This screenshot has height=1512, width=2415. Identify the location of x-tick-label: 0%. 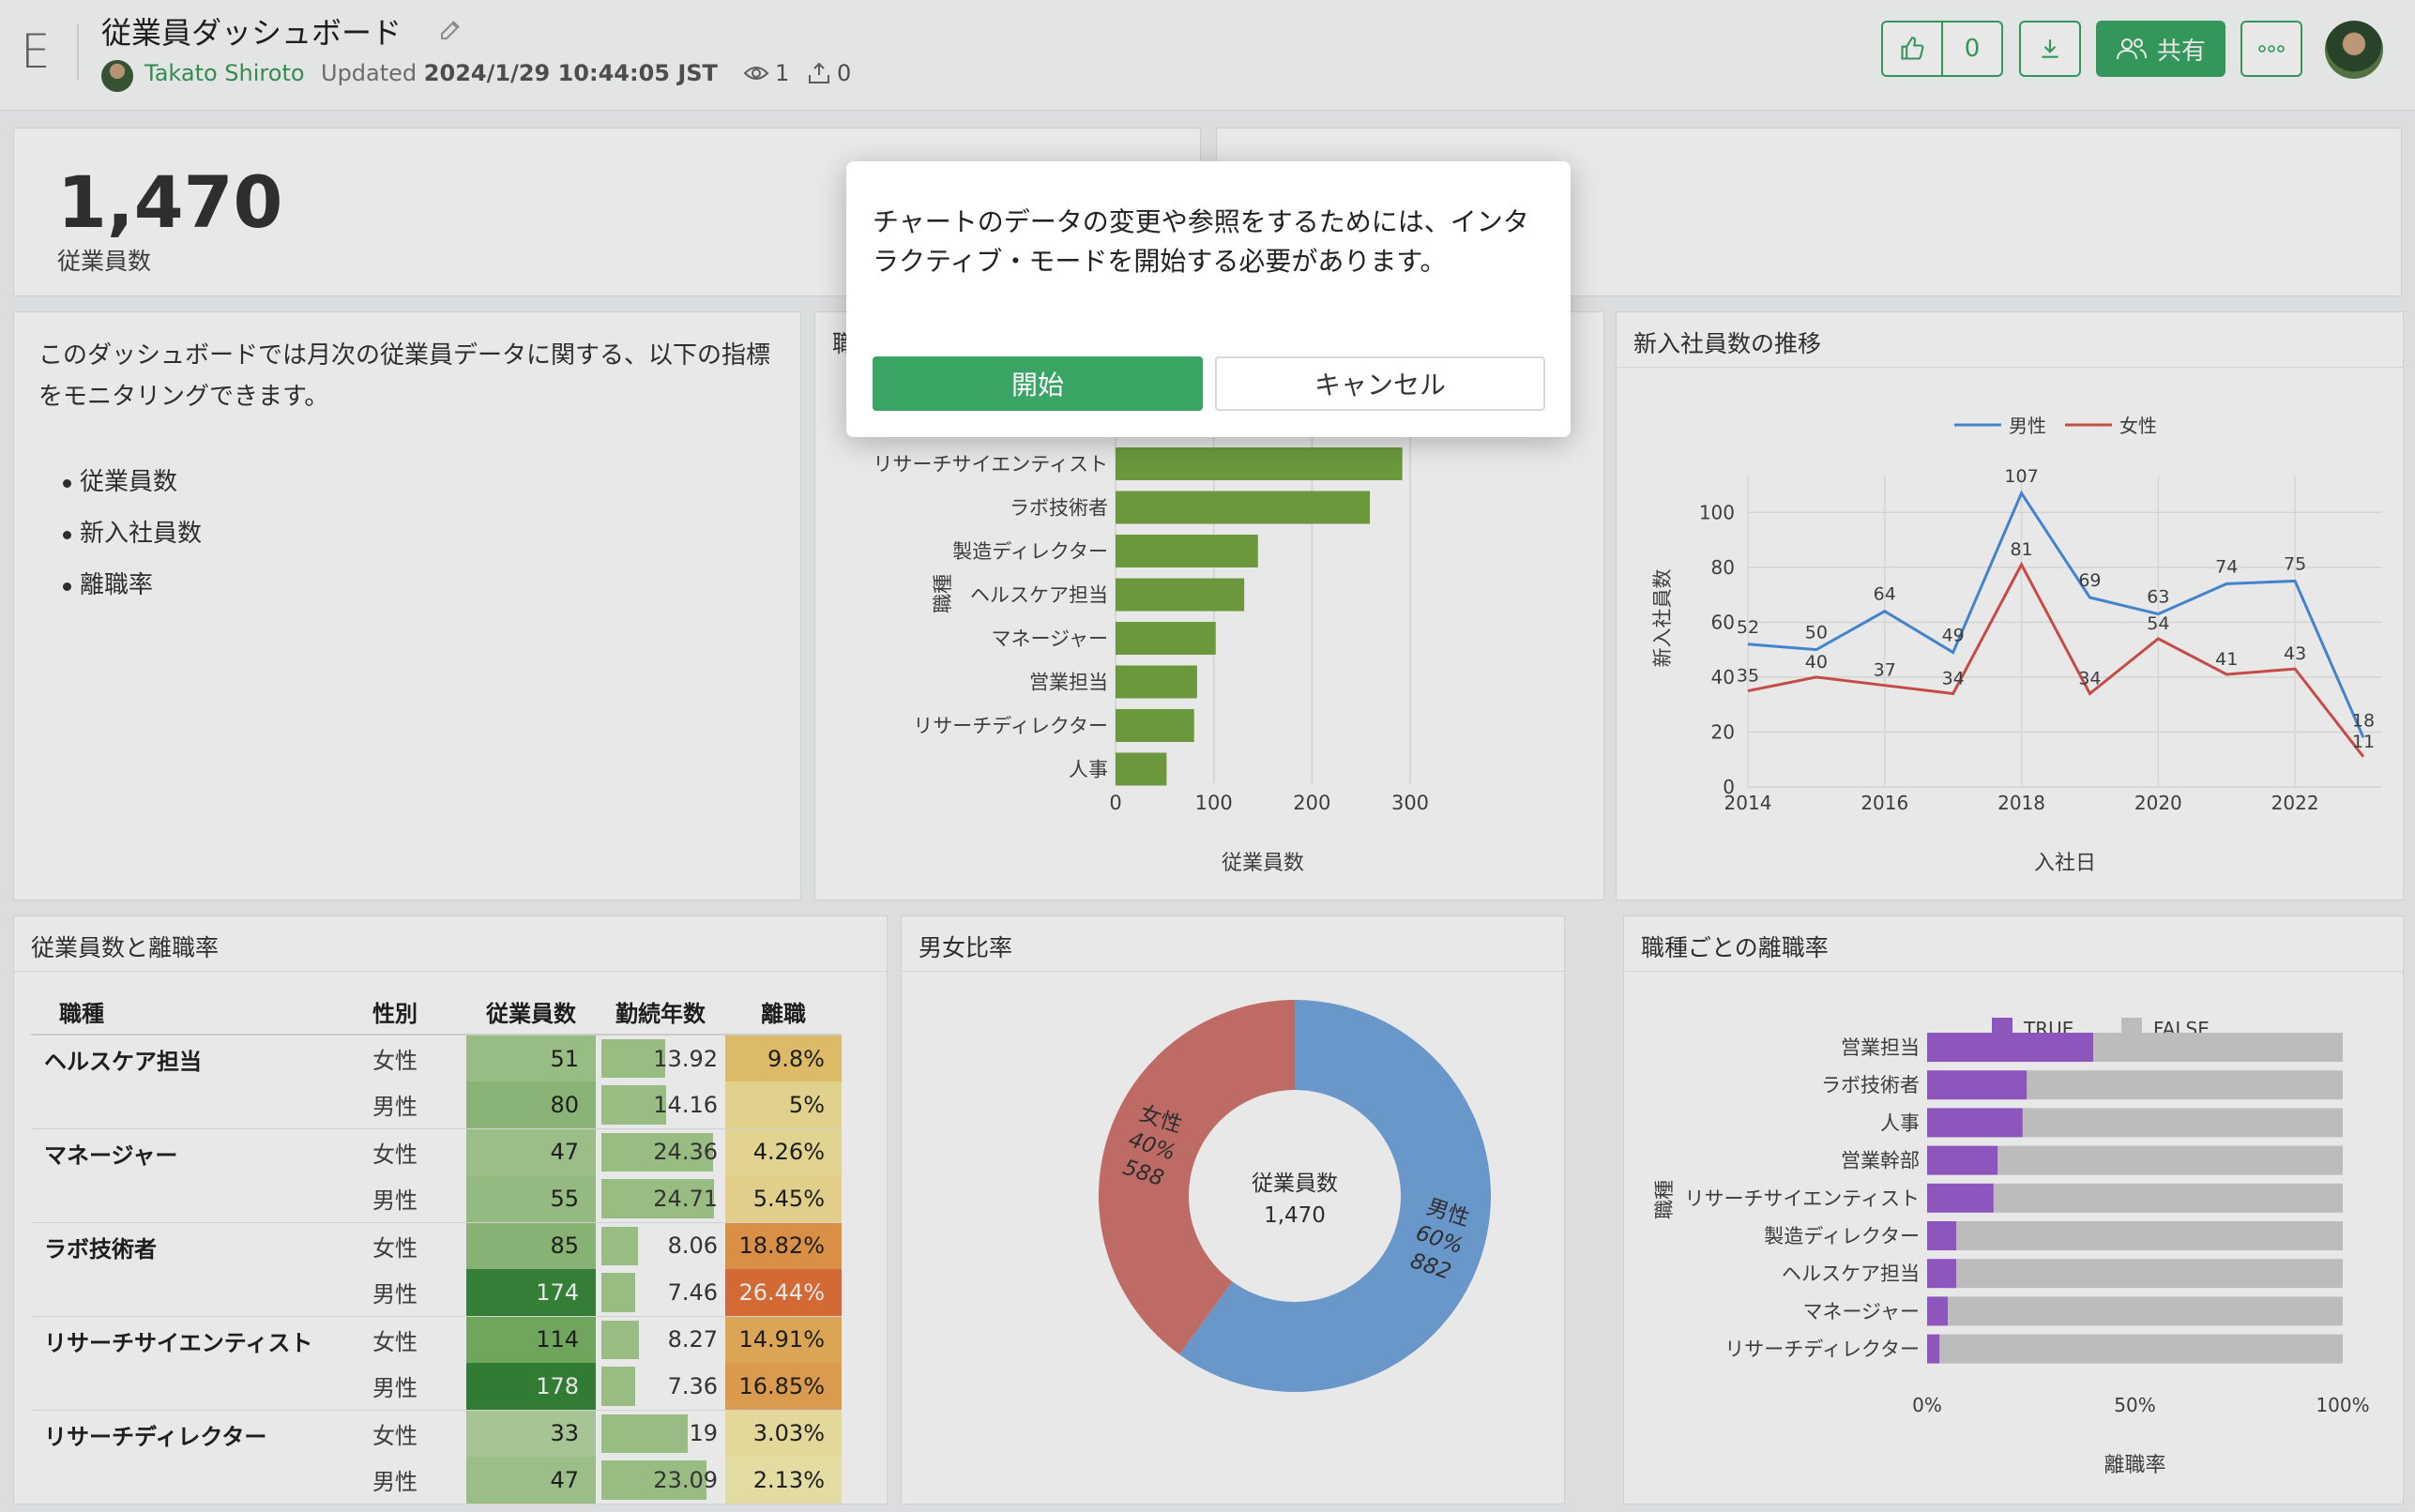
(1927, 1405).